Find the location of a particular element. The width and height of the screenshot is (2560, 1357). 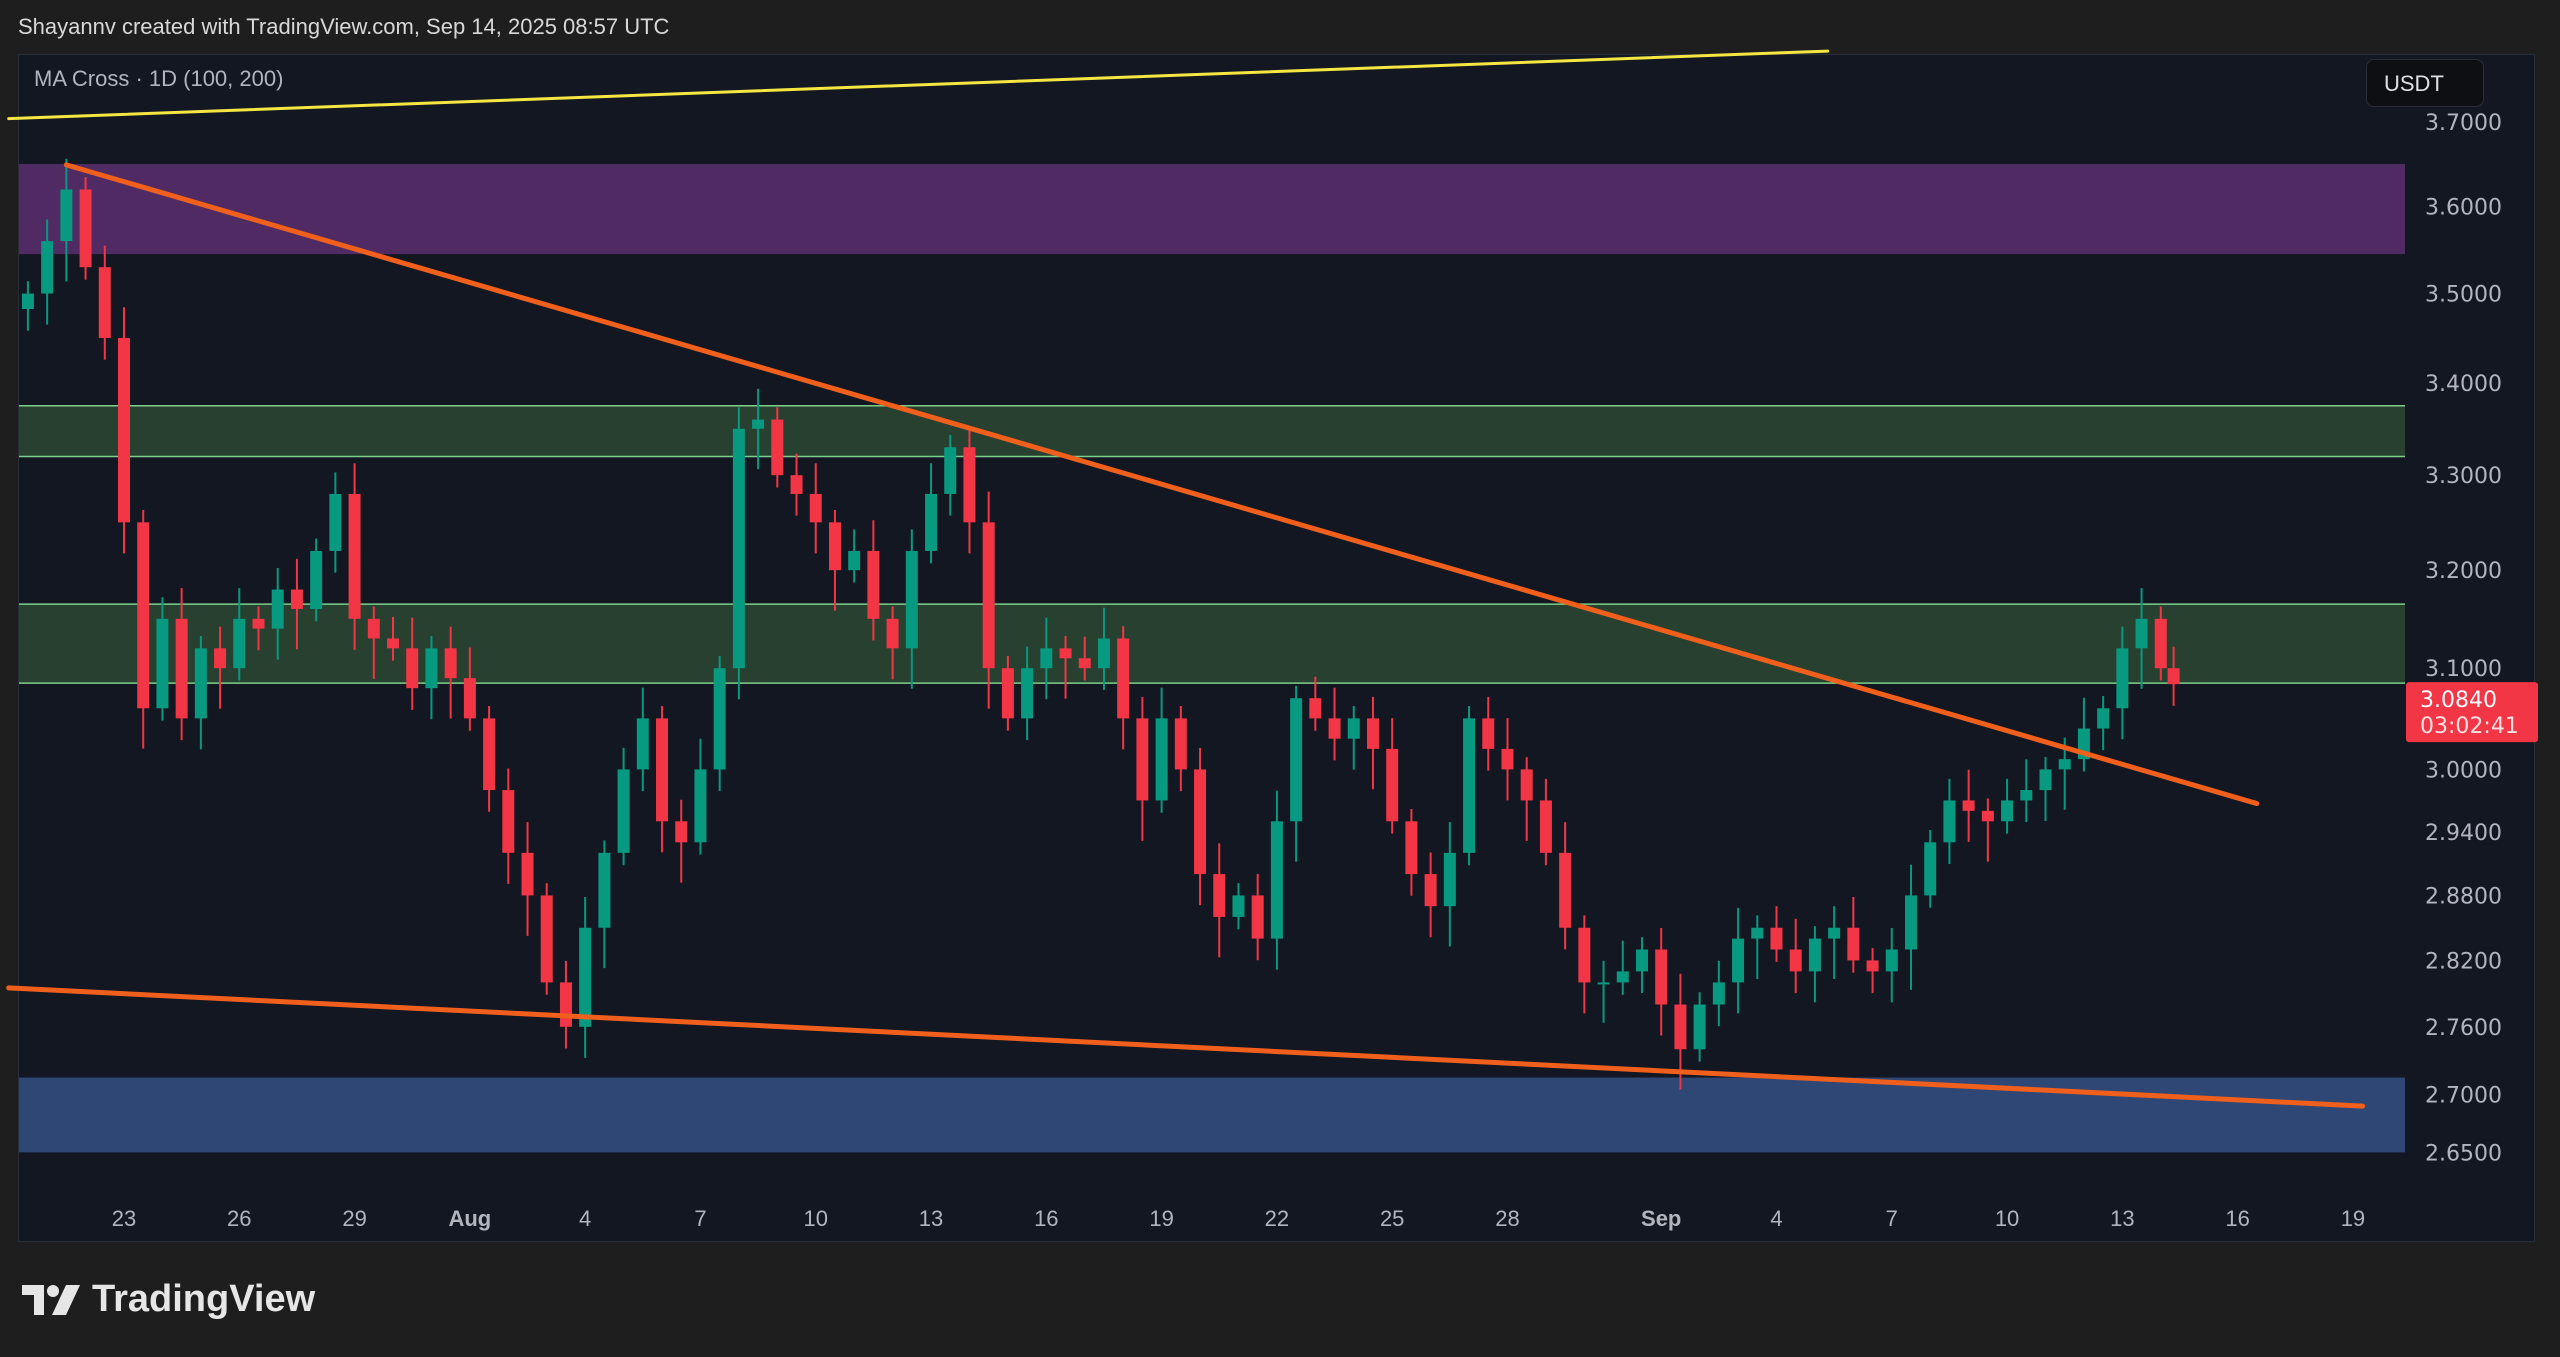

date-tick: 19 is located at coordinates (1161, 1218).